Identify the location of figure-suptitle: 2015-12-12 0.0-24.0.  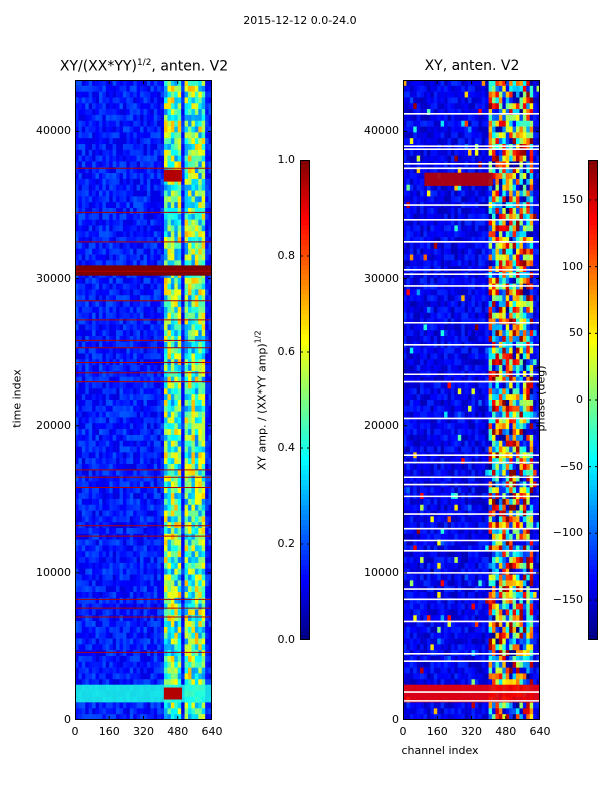
(300, 20).